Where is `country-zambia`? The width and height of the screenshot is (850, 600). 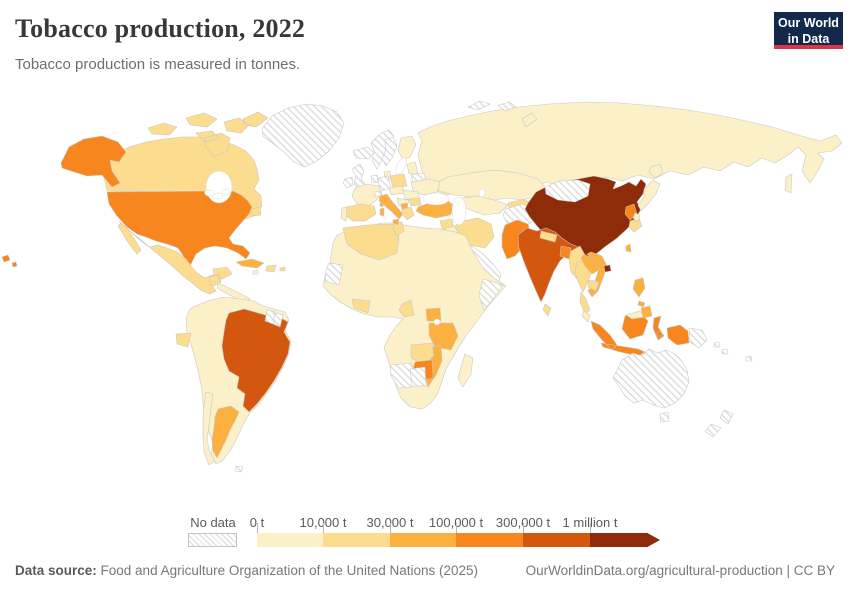
country-zambia is located at coordinates (422, 353).